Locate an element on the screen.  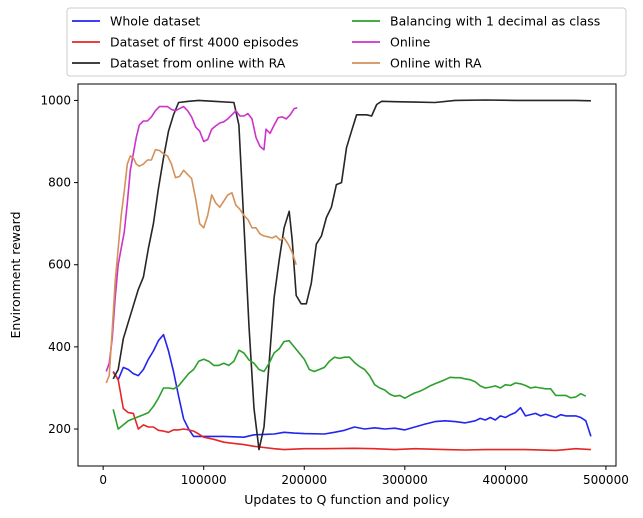
y-axis-label: Environment reward is located at coordinates (15, 274).